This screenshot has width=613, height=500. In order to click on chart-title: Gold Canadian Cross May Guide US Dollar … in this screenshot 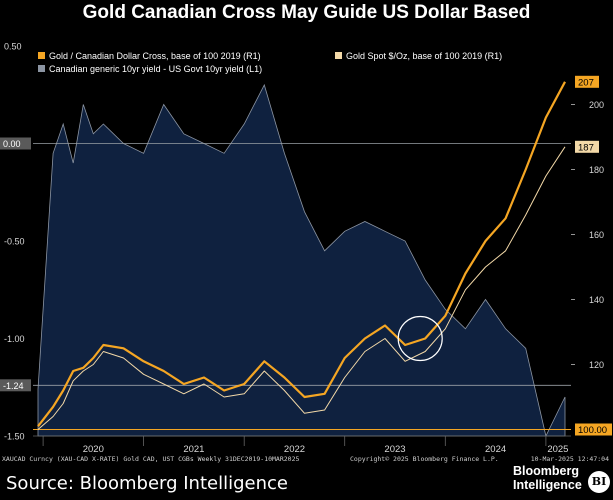, I will do `click(306, 12)`.